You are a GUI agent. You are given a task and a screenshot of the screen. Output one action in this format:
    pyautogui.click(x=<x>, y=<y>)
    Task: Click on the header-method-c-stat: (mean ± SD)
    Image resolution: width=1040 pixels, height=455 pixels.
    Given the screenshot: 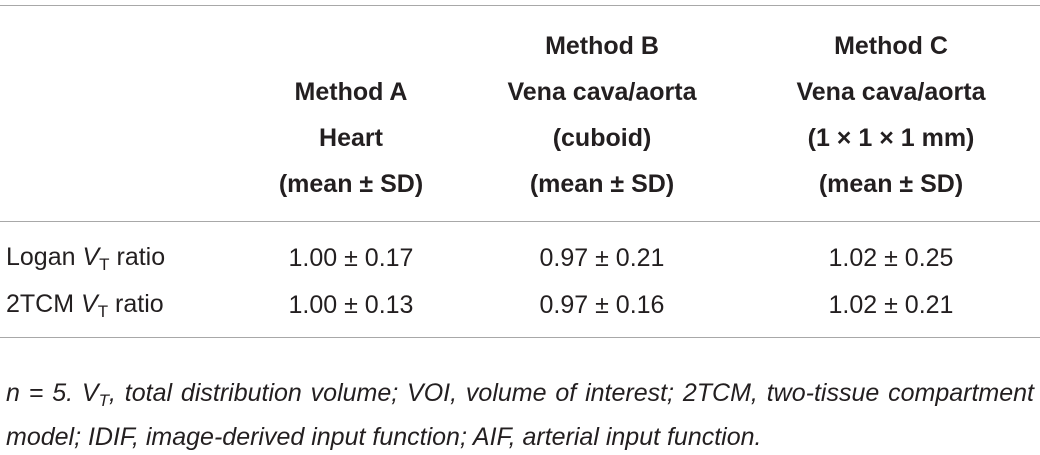 What is the action you would take?
    pyautogui.click(x=891, y=184)
    